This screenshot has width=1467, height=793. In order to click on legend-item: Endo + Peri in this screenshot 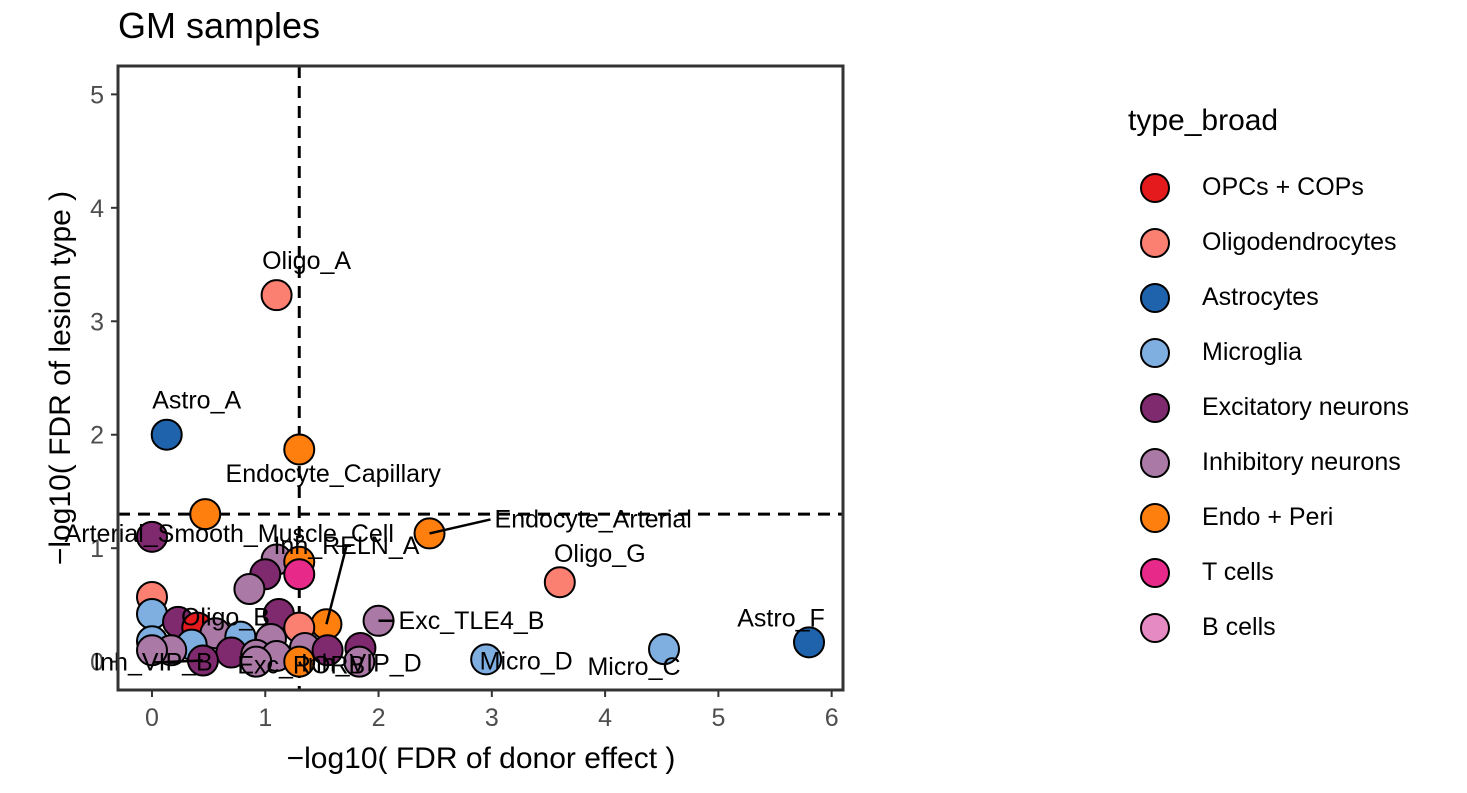, I will do `click(1268, 517)`.